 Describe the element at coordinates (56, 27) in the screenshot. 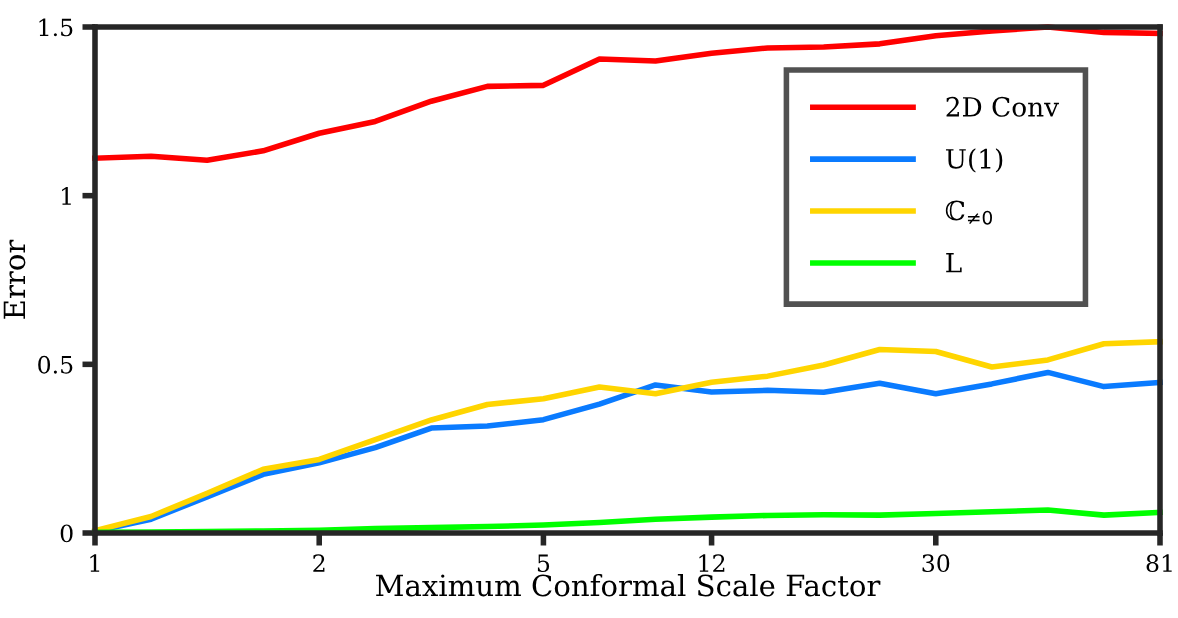

I see `y-tick-label: 1.5` at that location.